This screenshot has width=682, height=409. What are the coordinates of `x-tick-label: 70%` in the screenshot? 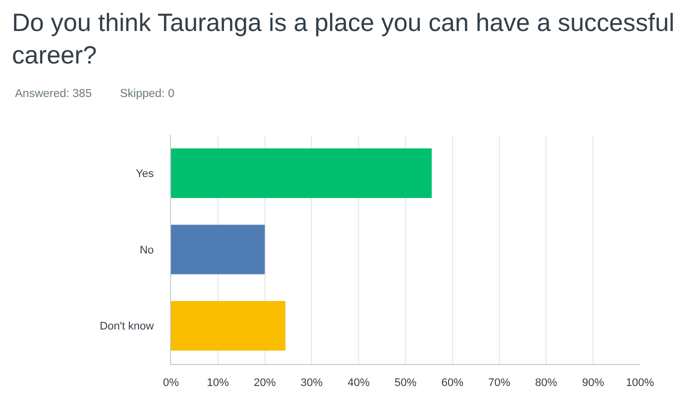 It's located at (499, 383).